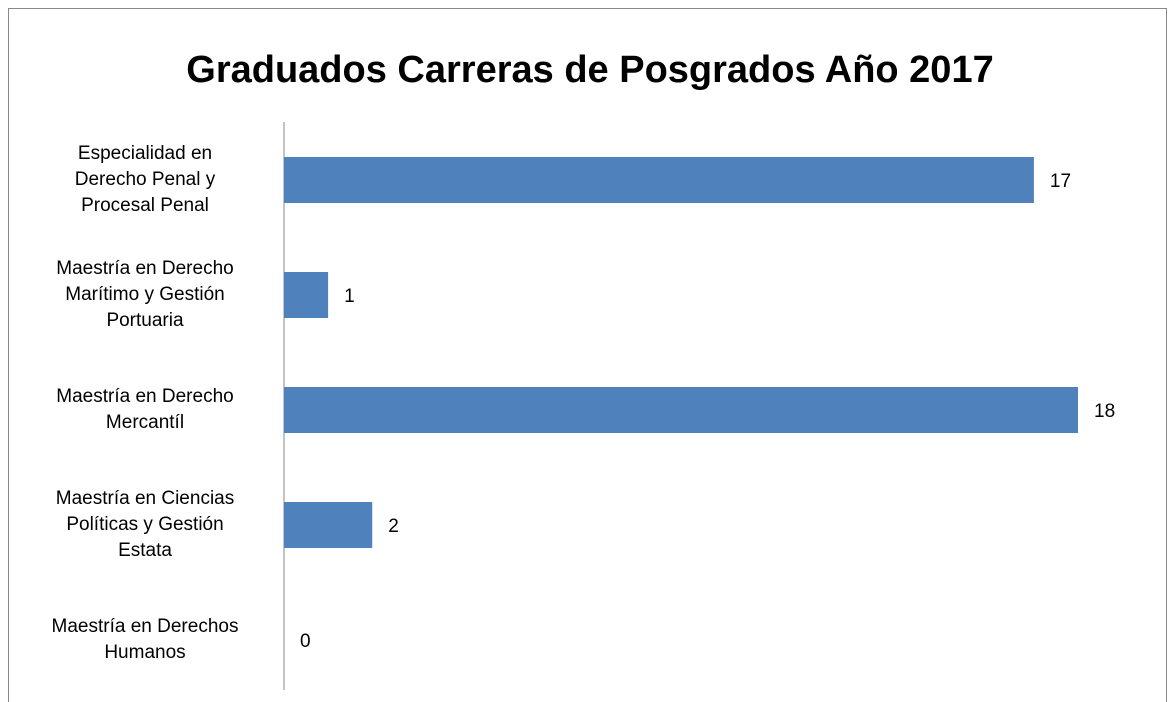 The height and width of the screenshot is (702, 1175). What do you see at coordinates (145, 320) in the screenshot?
I see `category-label: Portuaria` at bounding box center [145, 320].